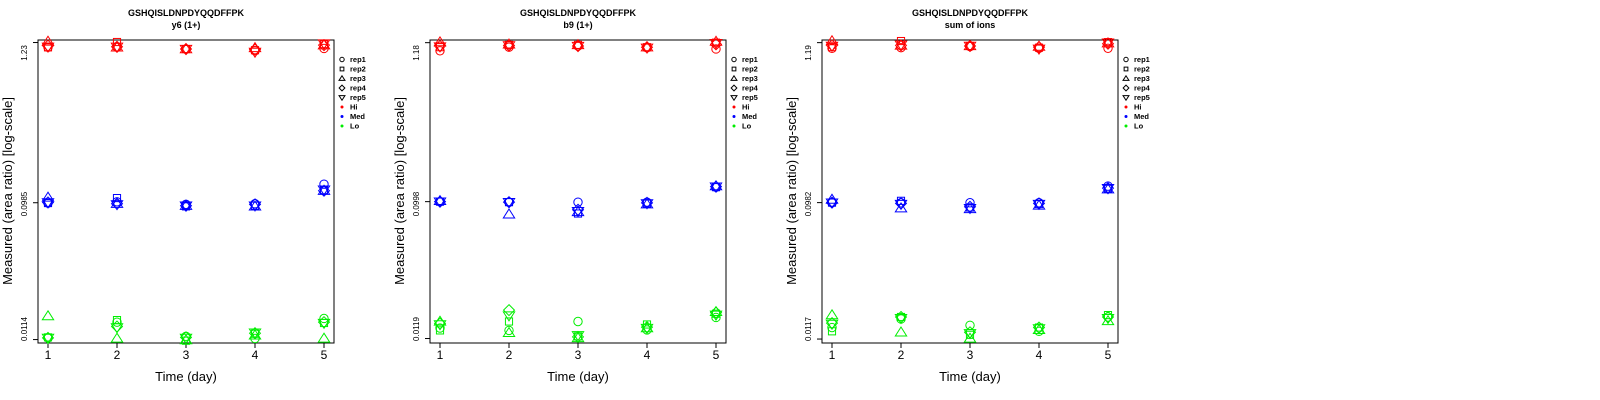  I want to click on panel-1-plot-box, so click(186, 191).